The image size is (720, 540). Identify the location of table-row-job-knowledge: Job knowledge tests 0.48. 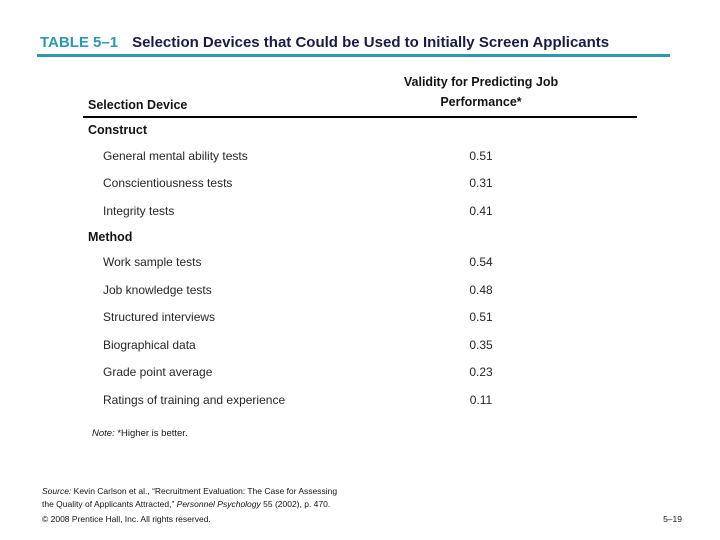
(360, 290).